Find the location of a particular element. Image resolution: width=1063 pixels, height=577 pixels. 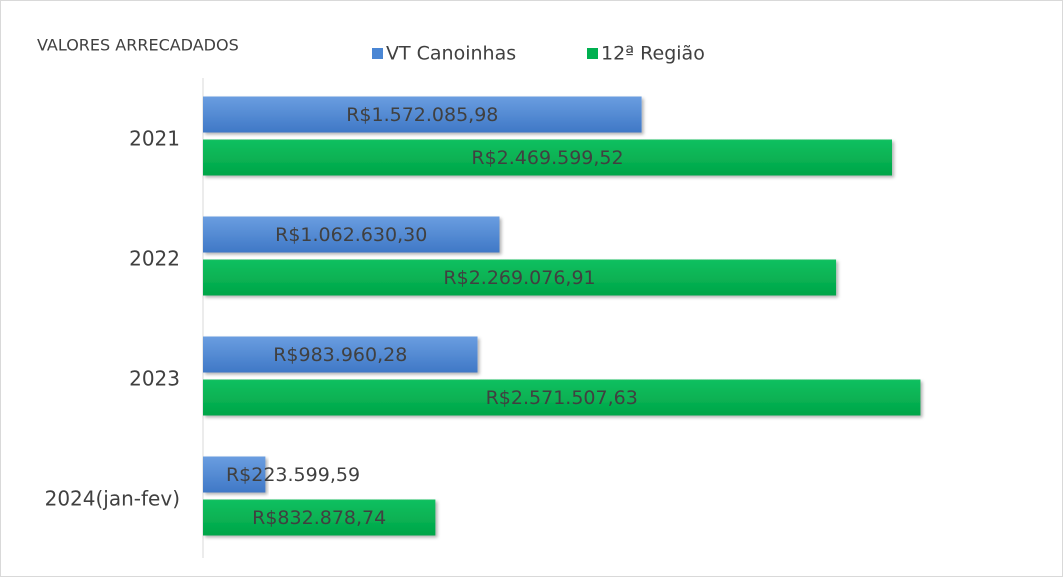

data-label: R$832.878,74 is located at coordinates (319, 518).